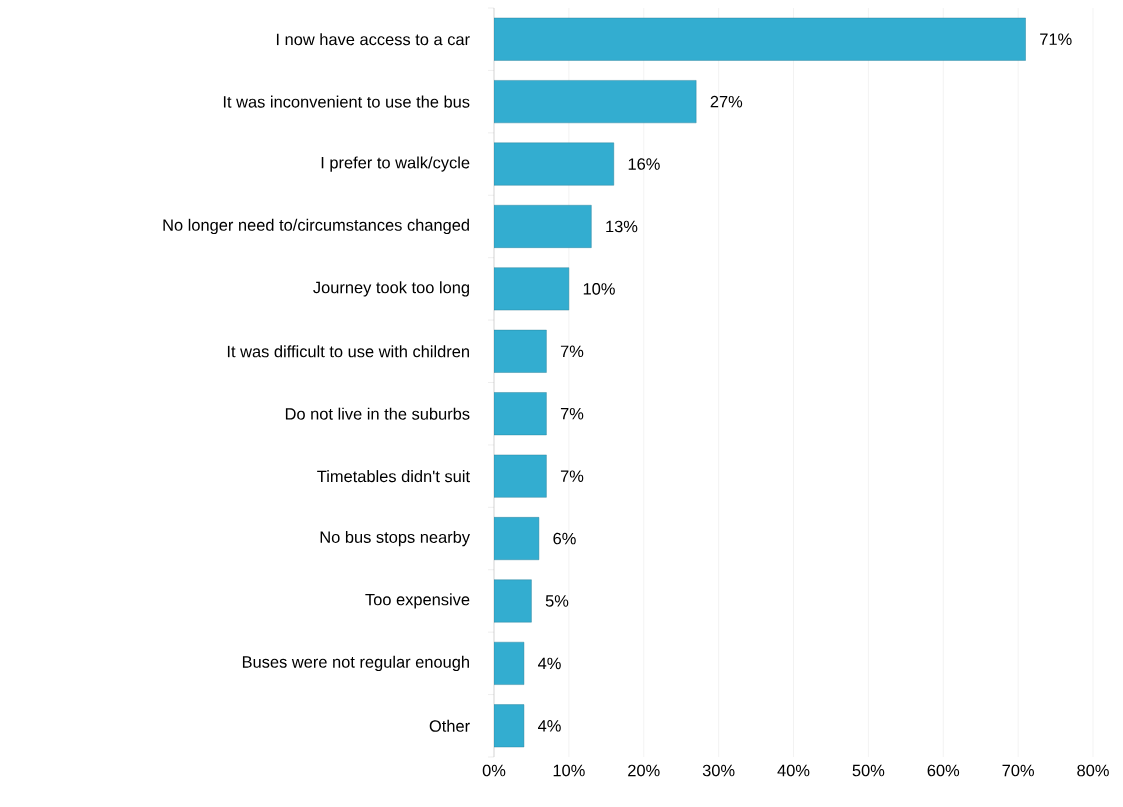  I want to click on x-tick-label: 40%, so click(793, 770).